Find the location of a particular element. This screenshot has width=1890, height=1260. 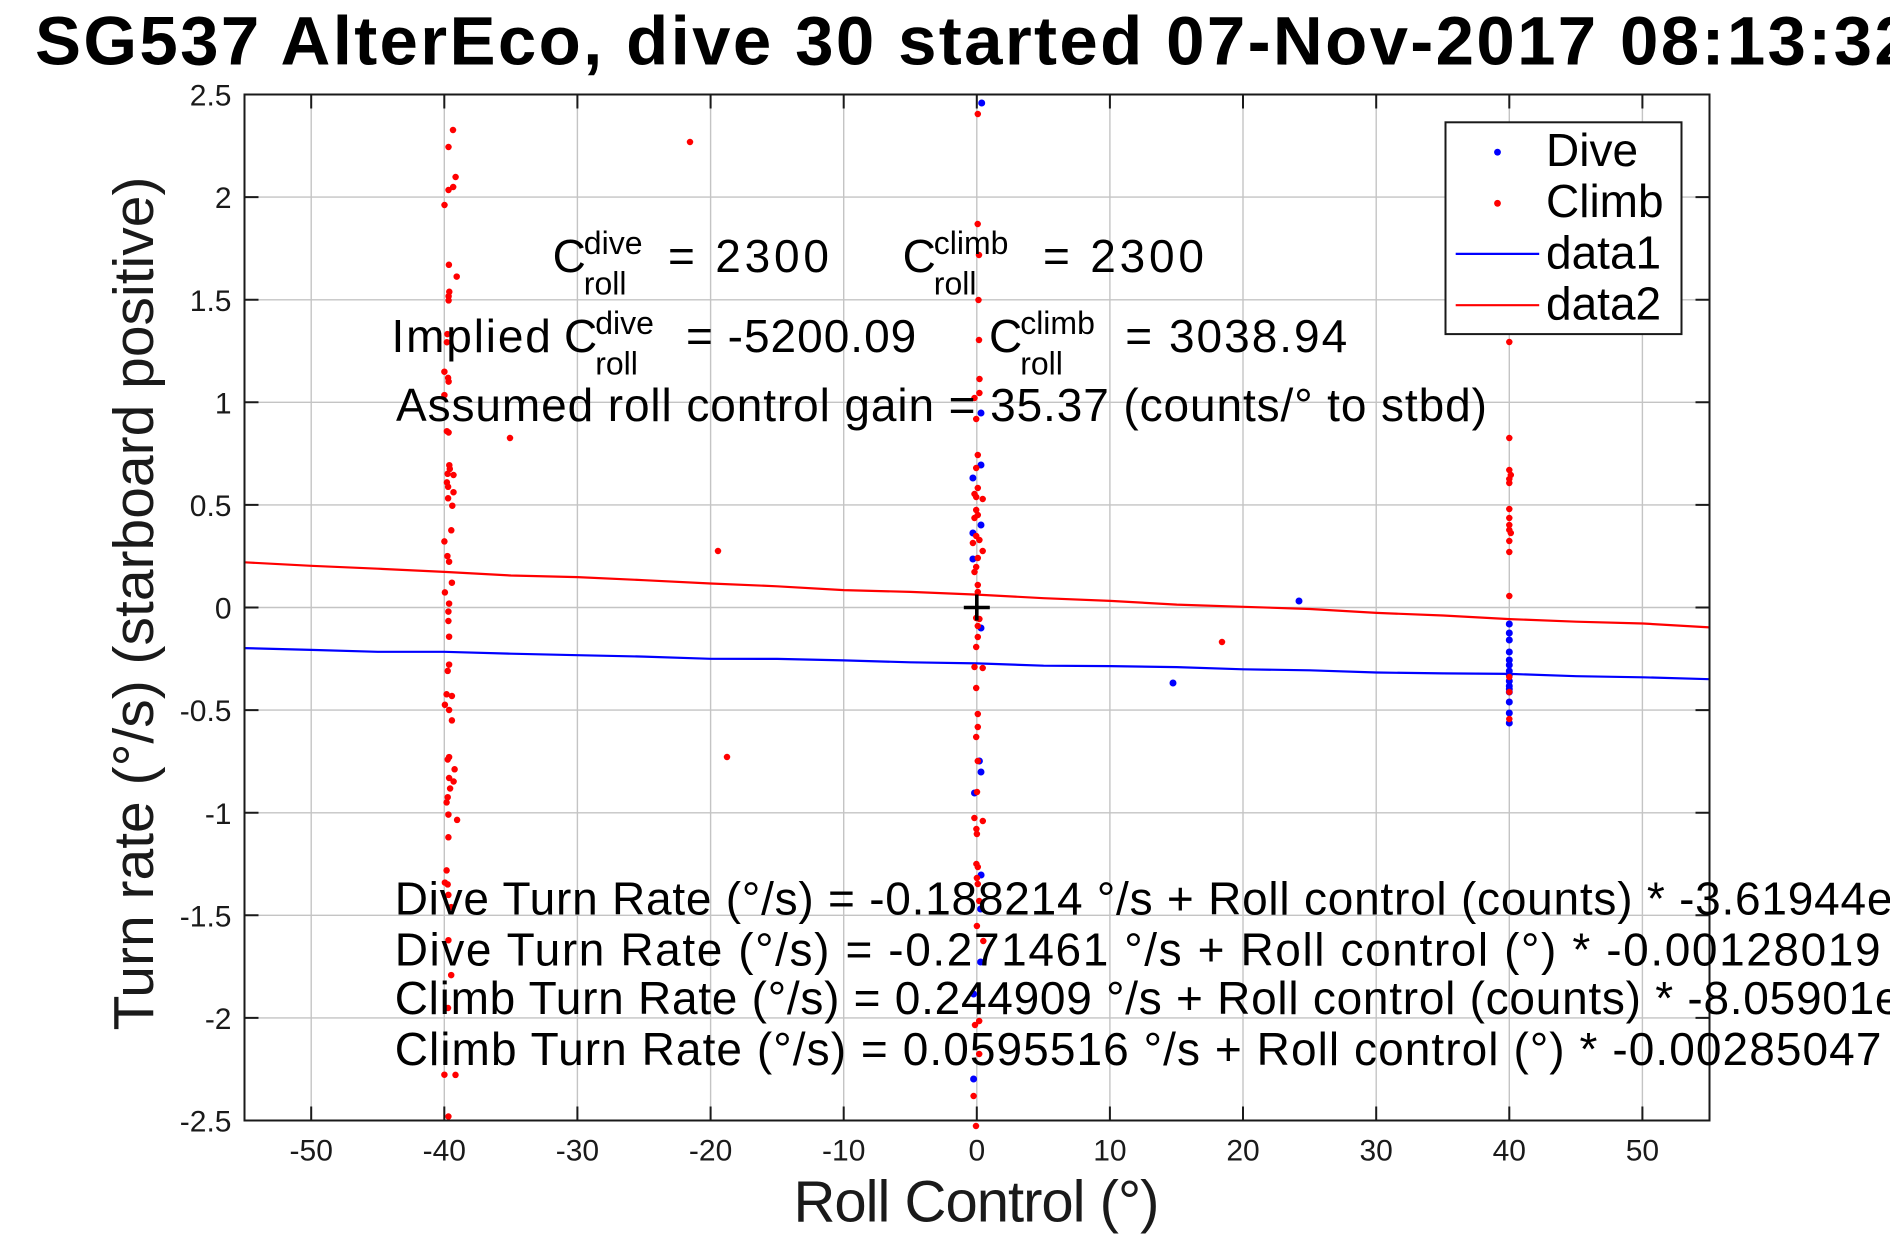

svg-text: -20 is located at coordinates (710, 1151).